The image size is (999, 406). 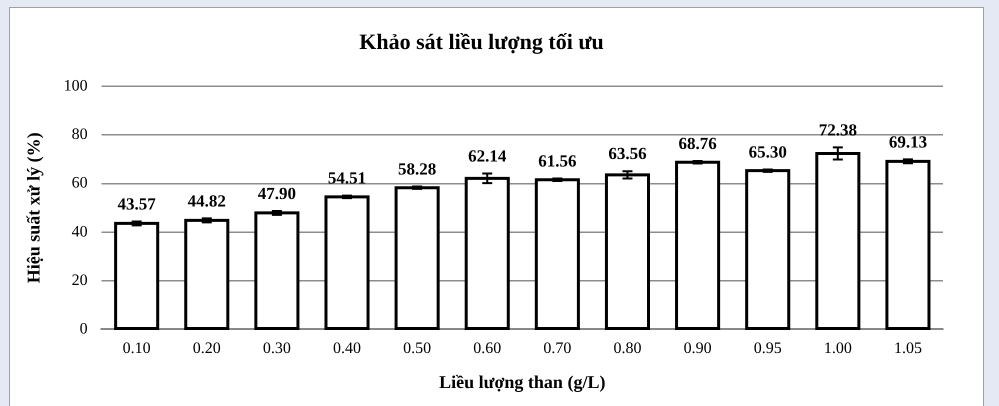 What do you see at coordinates (276, 349) in the screenshot?
I see `x-tick-label: 0.30` at bounding box center [276, 349].